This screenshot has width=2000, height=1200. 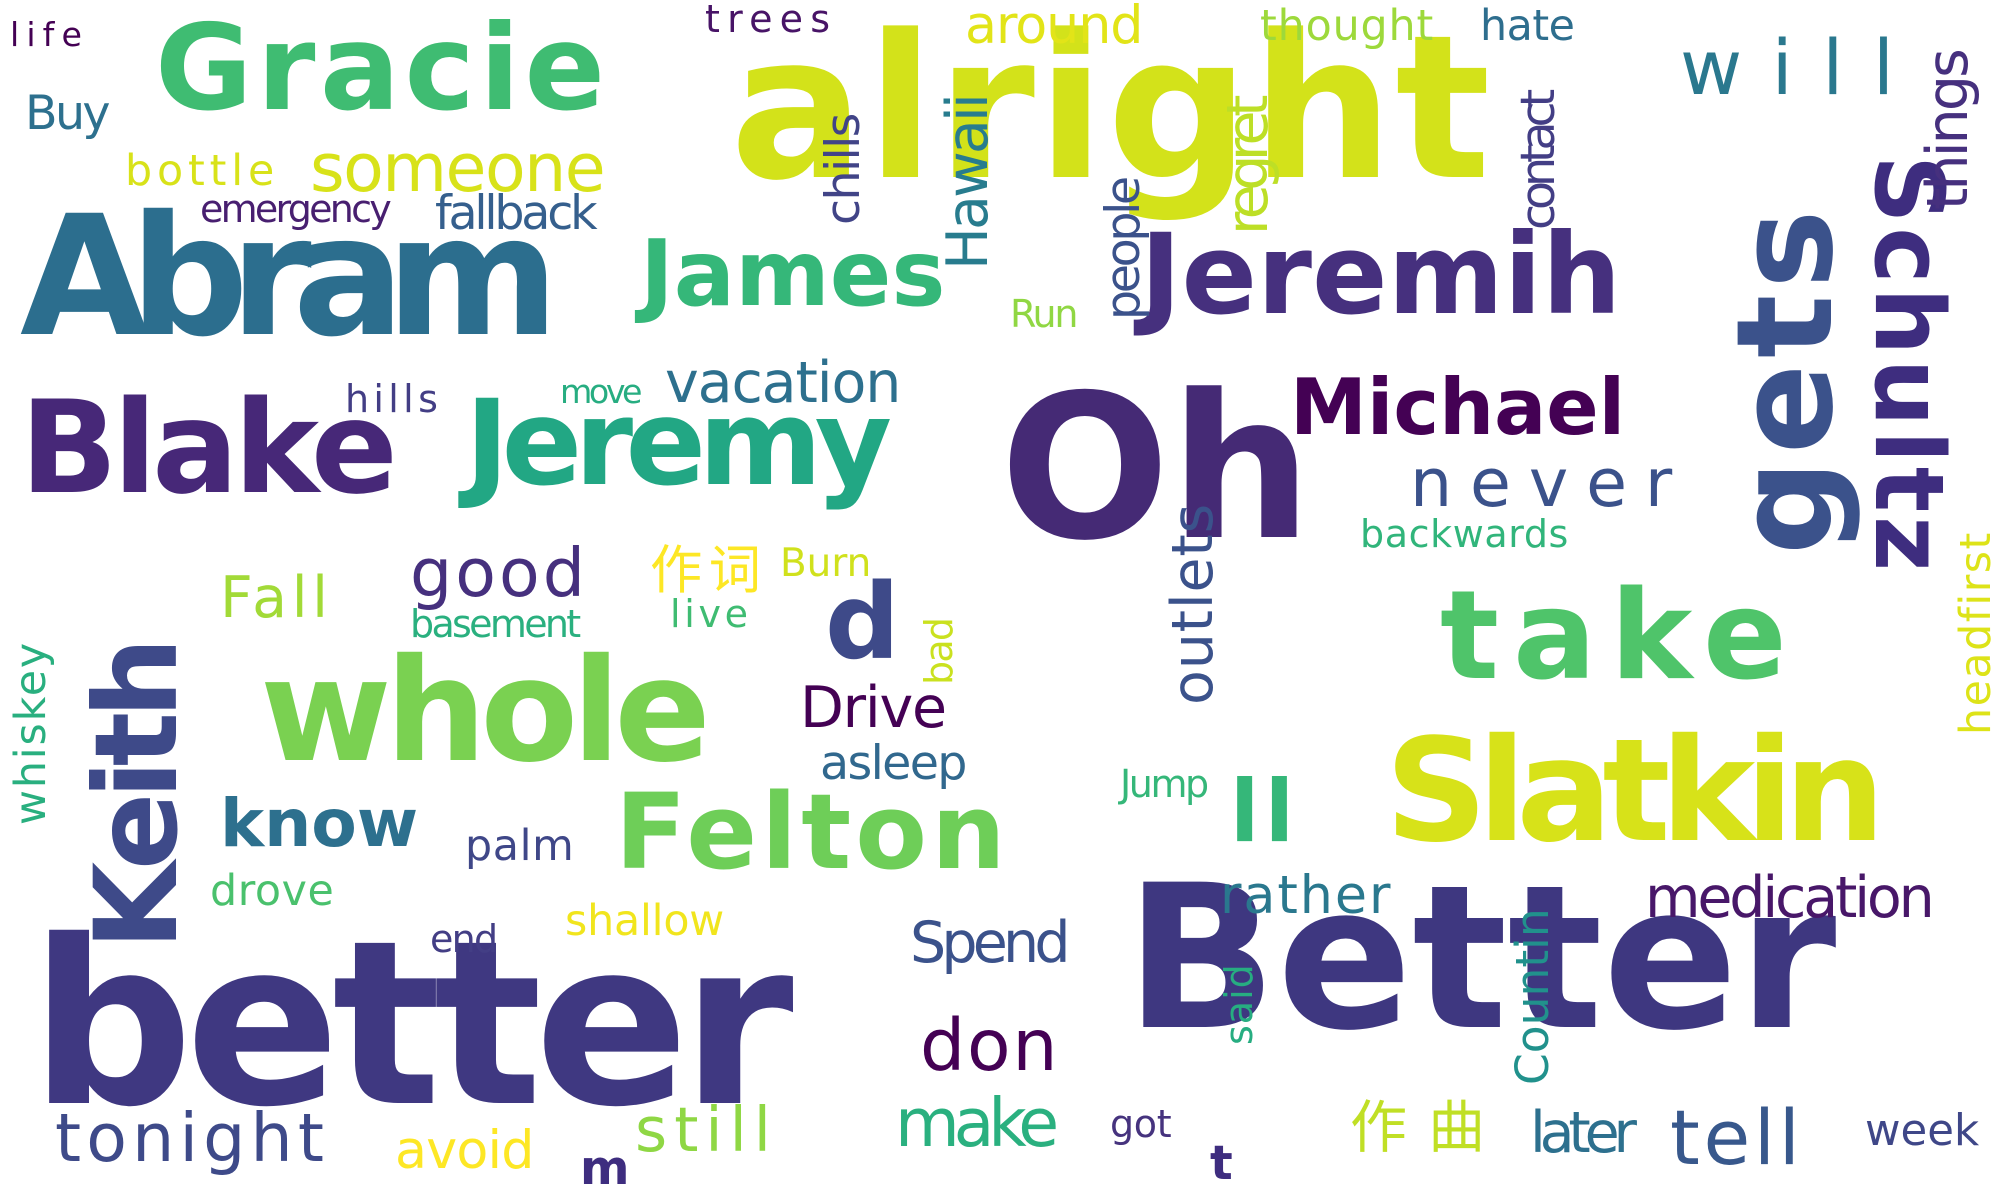 I want to click on word-vacation: vacation, so click(x=783, y=383).